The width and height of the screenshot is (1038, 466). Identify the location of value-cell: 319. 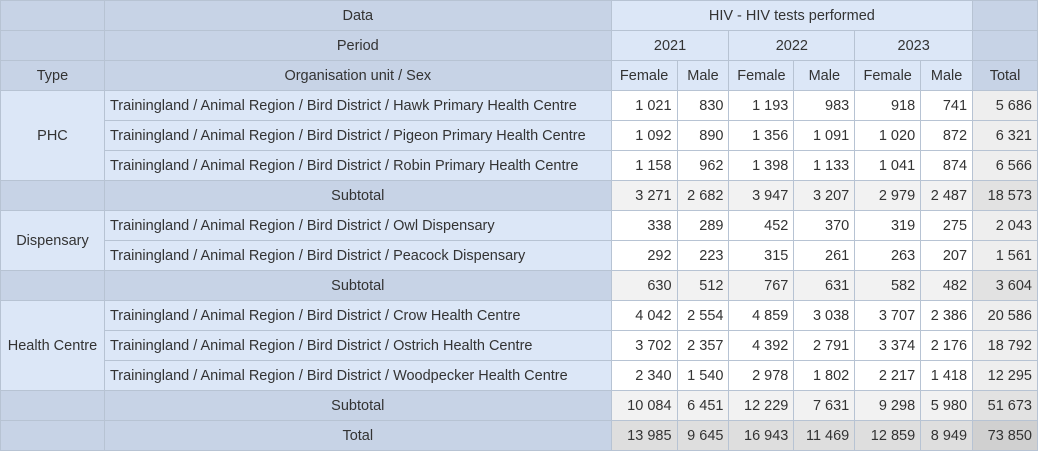
(888, 225).